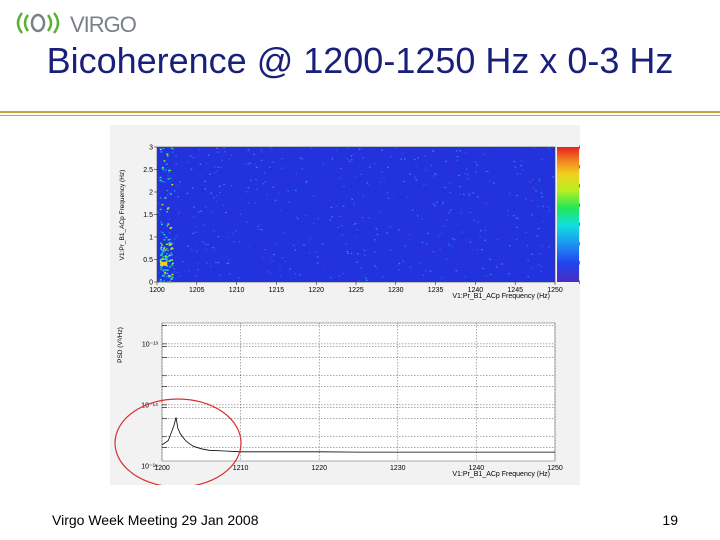  Describe the element at coordinates (398, 468) in the screenshot. I see `psd-x-tick-label: 1230` at that location.